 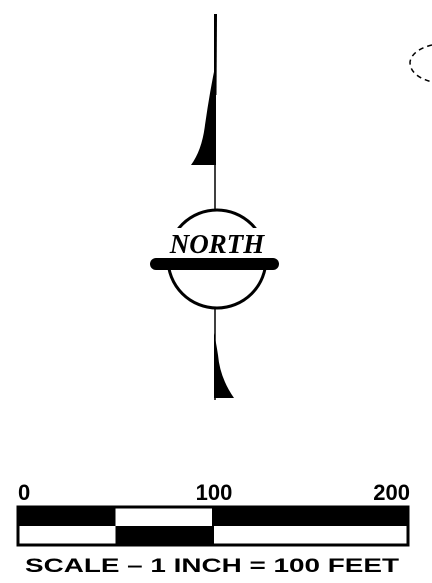 I want to click on scale-bar-segments, so click(x=213, y=526).